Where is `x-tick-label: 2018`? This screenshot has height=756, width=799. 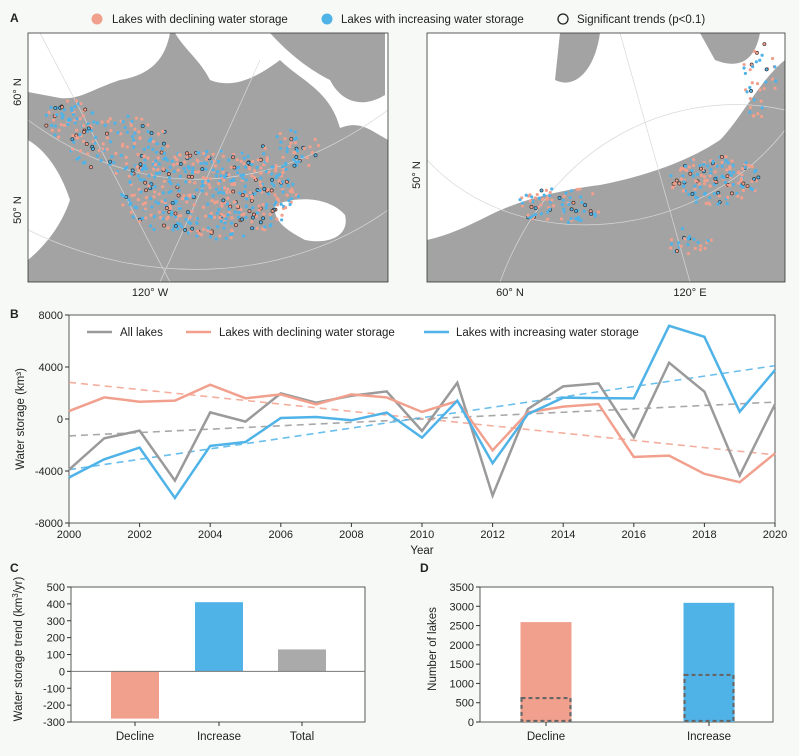
x-tick-label: 2018 is located at coordinates (704, 535).